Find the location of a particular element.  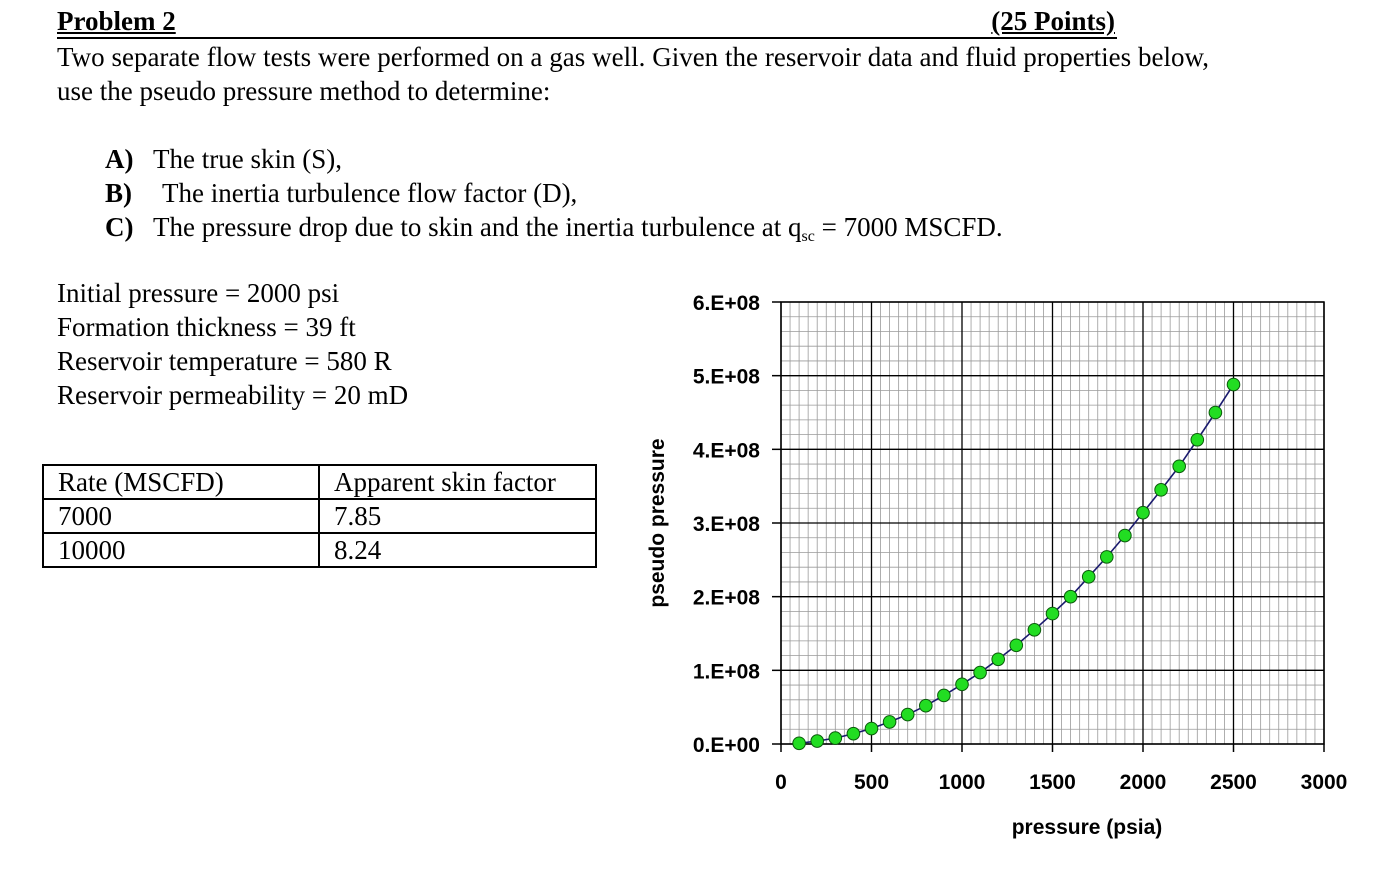

y-tick-label: 3.E+08 is located at coordinates (726, 524).